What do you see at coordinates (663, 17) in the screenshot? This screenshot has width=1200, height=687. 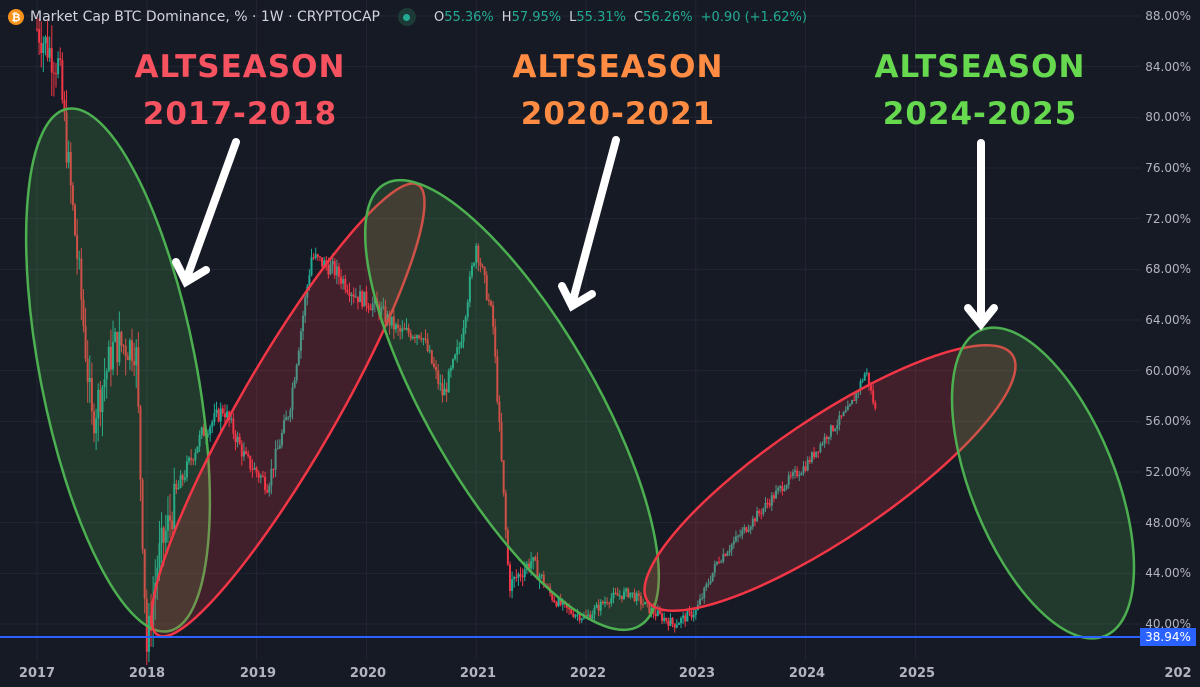 I see `ohlc-close: C56.26%` at bounding box center [663, 17].